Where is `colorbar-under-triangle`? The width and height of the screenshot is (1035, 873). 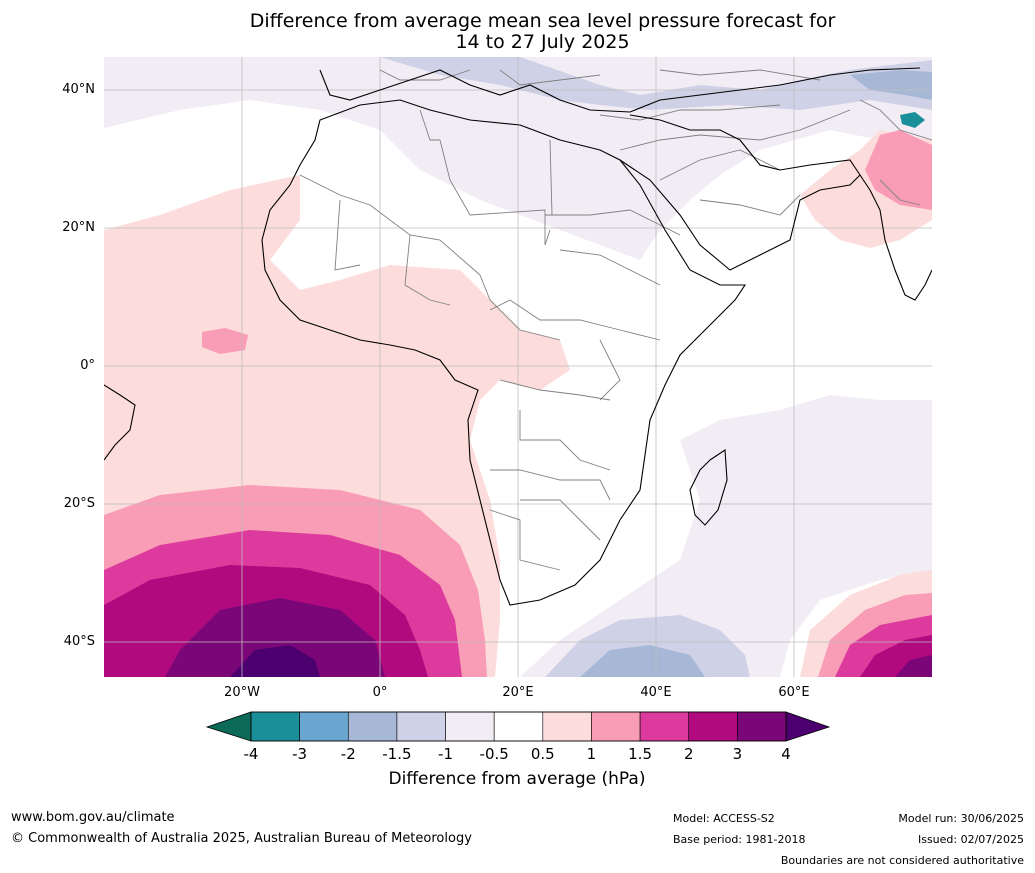
colorbar-under-triangle is located at coordinates (228, 726).